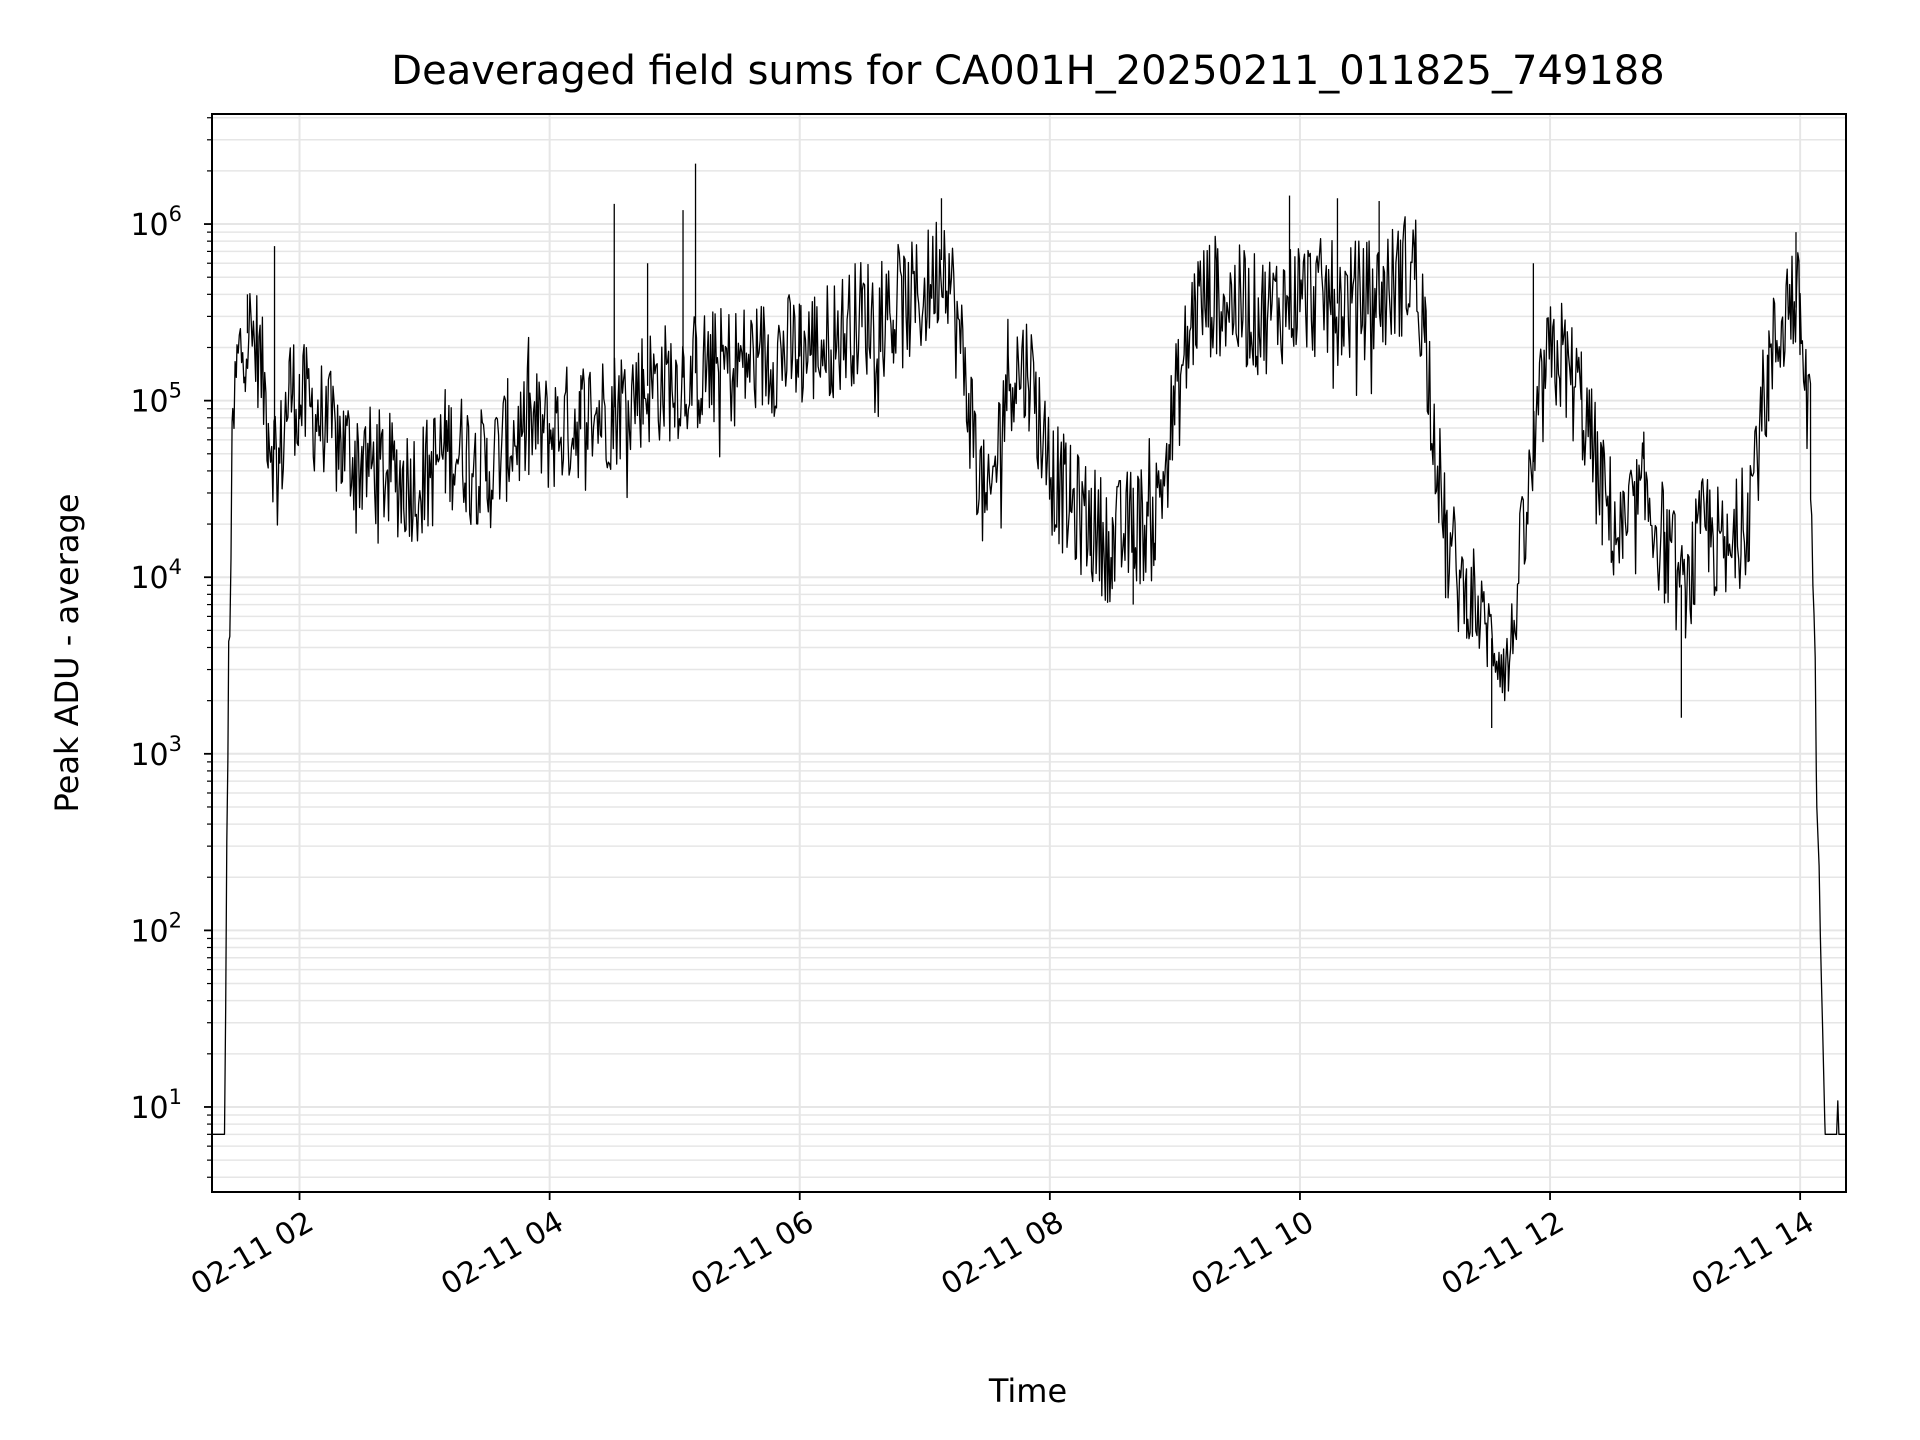 The image size is (1920, 1440). Describe the element at coordinates (67, 653) in the screenshot. I see `y-axis-label: Peak ADU - average` at that location.